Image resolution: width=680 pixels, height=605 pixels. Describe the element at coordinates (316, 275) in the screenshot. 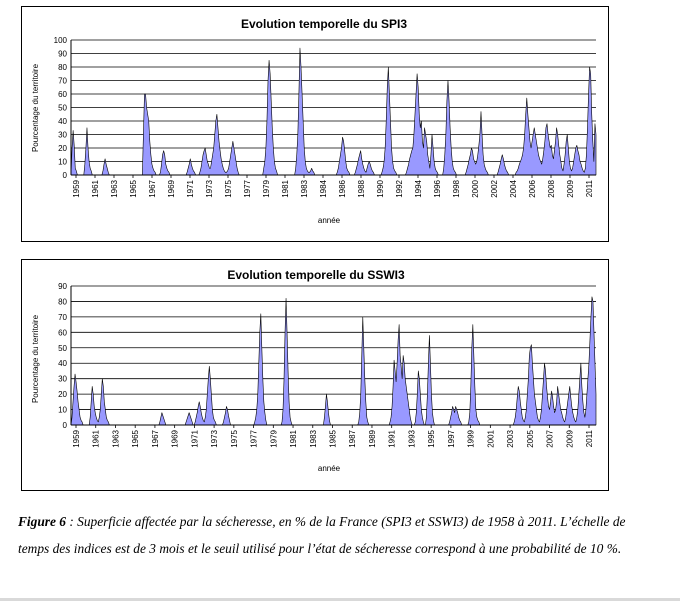

I see `chart-title: Evolution temporelle du SSWI3` at that location.